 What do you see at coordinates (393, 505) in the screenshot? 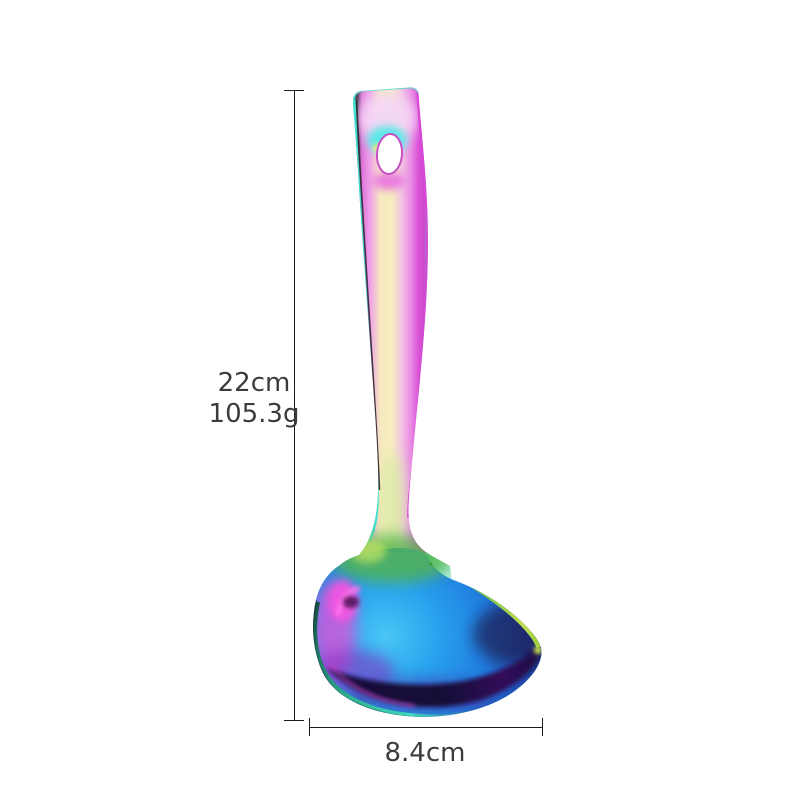
I see `handle-green-reflection` at bounding box center [393, 505].